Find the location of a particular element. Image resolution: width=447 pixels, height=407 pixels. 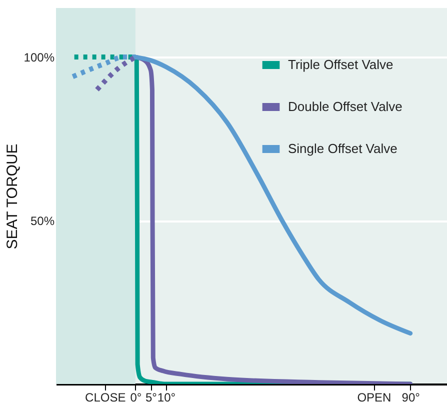

x-tick-label: OPEN is located at coordinates (374, 397).